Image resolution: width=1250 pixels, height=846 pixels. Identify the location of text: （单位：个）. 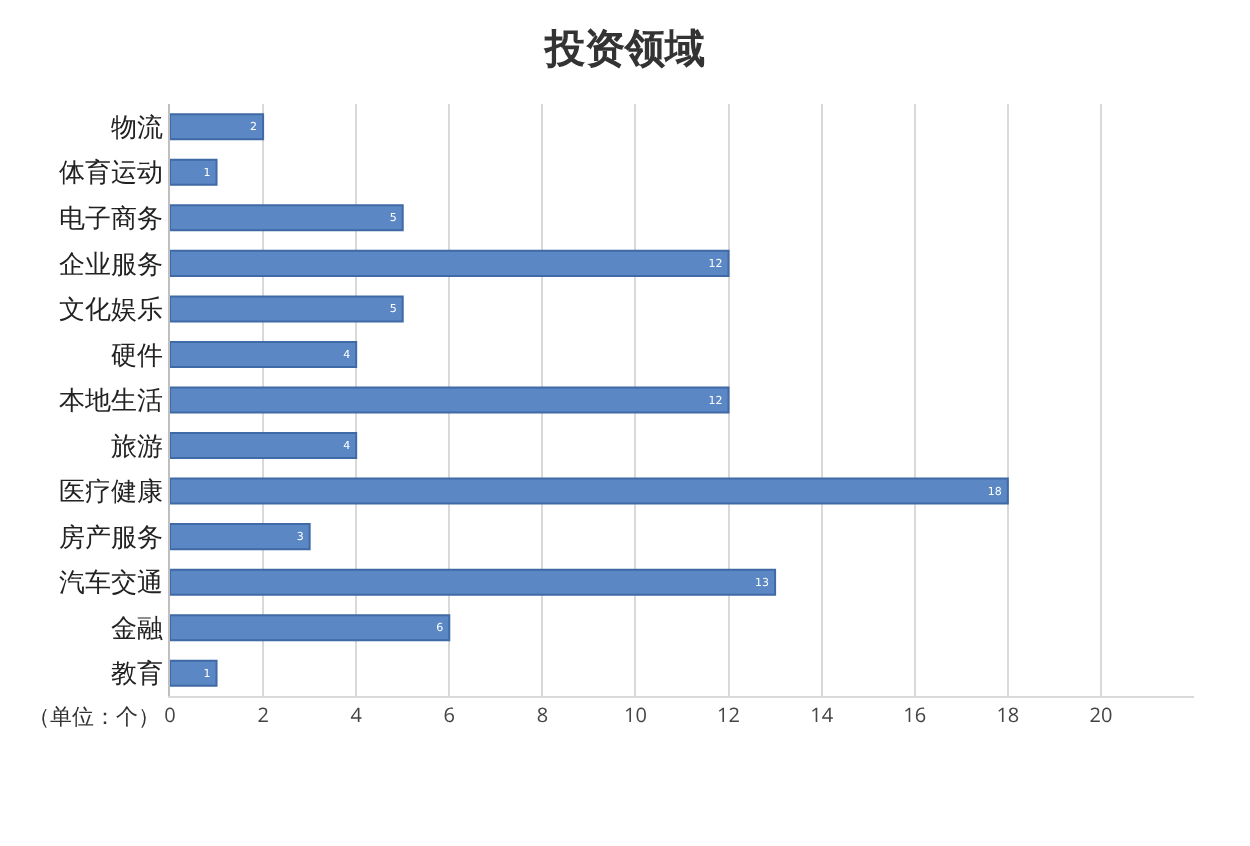
(94, 717).